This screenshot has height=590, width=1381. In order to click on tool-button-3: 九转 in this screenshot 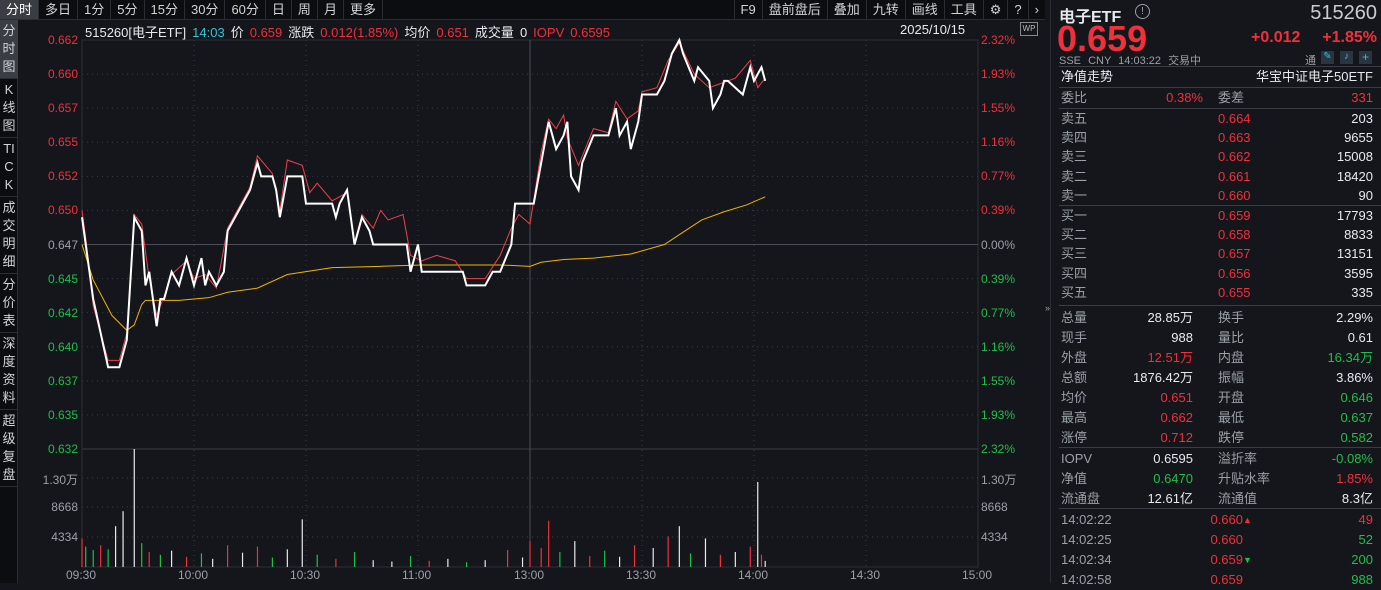, I will do `click(885, 10)`.